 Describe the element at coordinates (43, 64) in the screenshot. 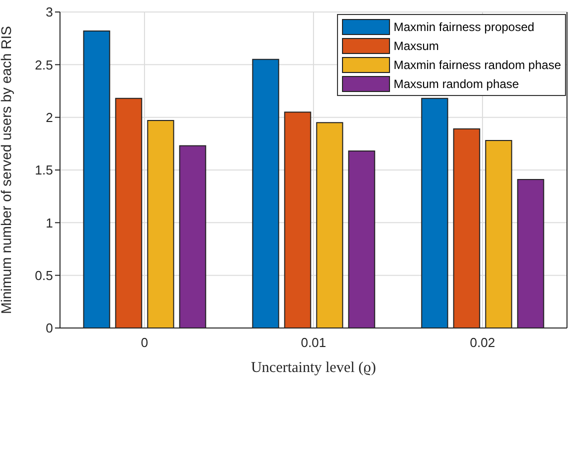

I see `y-tick-label: 2.5` at that location.